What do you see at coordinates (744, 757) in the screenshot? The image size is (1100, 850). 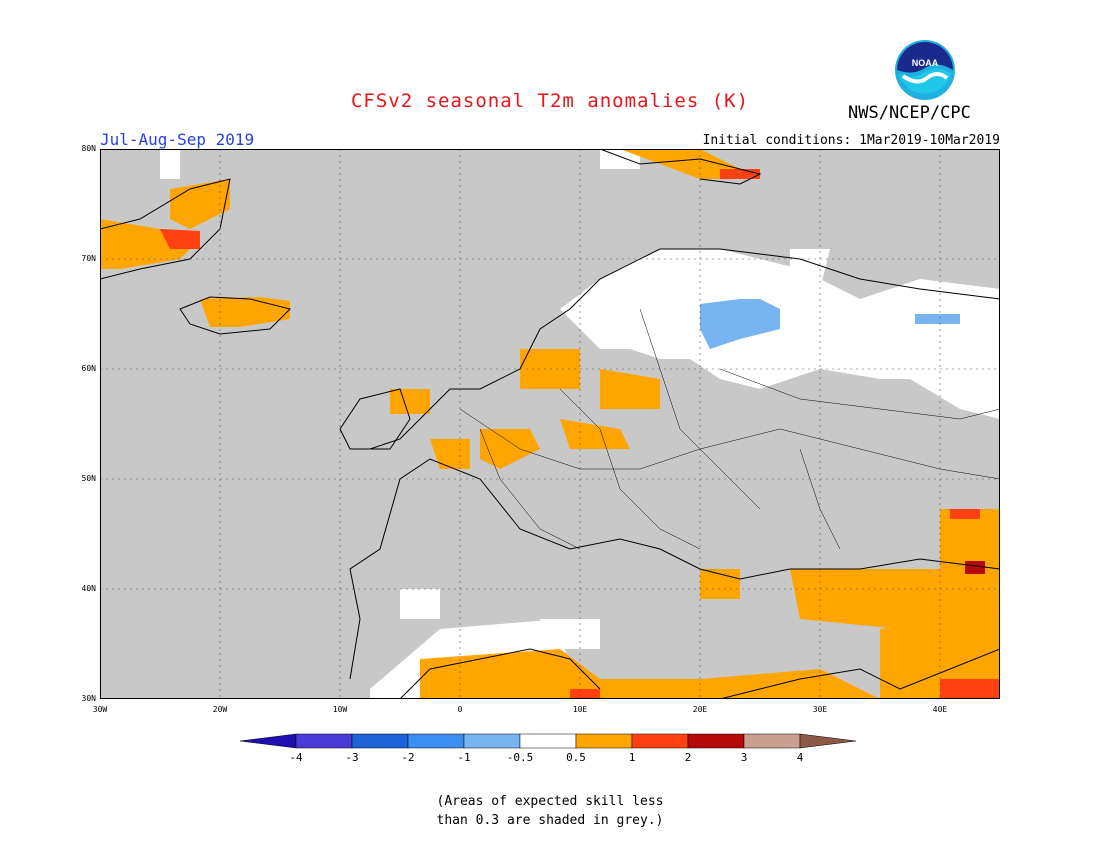 I see `colorbar-label: 3` at bounding box center [744, 757].